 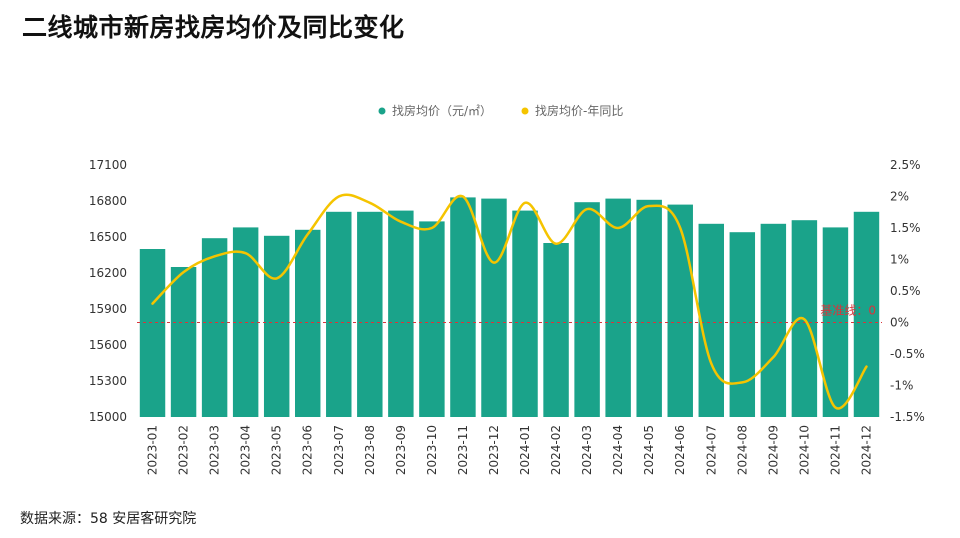 What do you see at coordinates (899, 197) in the screenshot?
I see `y-right-tick-label: 2%` at bounding box center [899, 197].